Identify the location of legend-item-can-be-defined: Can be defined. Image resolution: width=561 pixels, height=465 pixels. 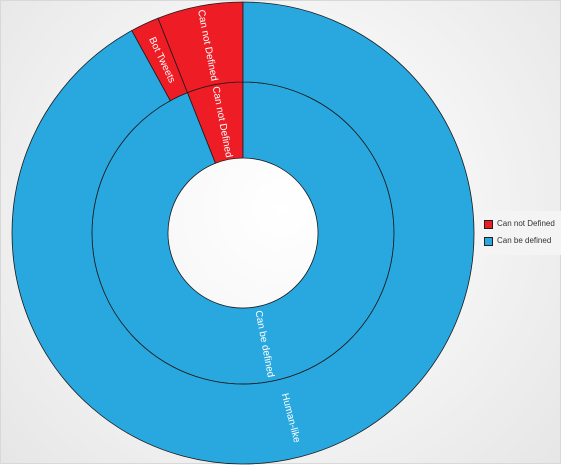
(517, 241).